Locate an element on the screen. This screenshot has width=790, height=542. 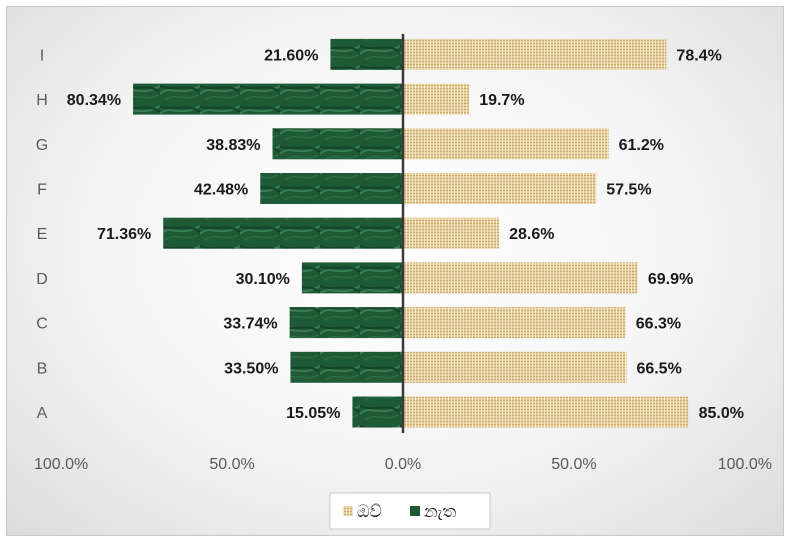
data-label-no: 80.34% is located at coordinates (94, 100).